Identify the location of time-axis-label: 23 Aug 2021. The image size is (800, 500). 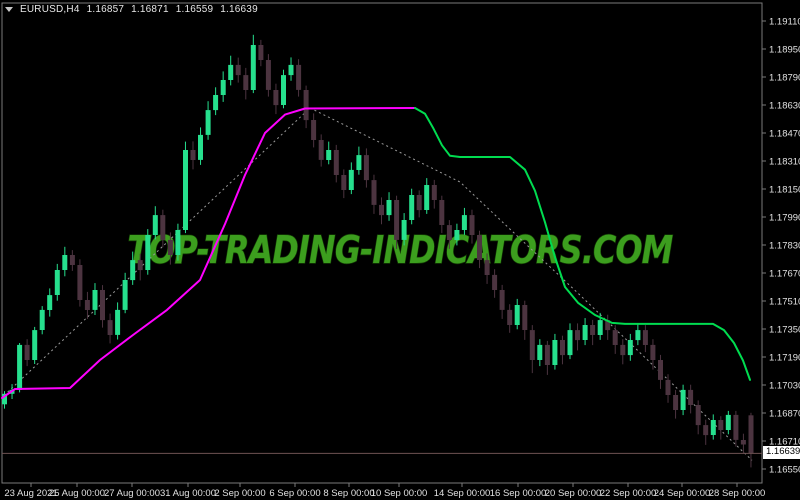
(30, 493).